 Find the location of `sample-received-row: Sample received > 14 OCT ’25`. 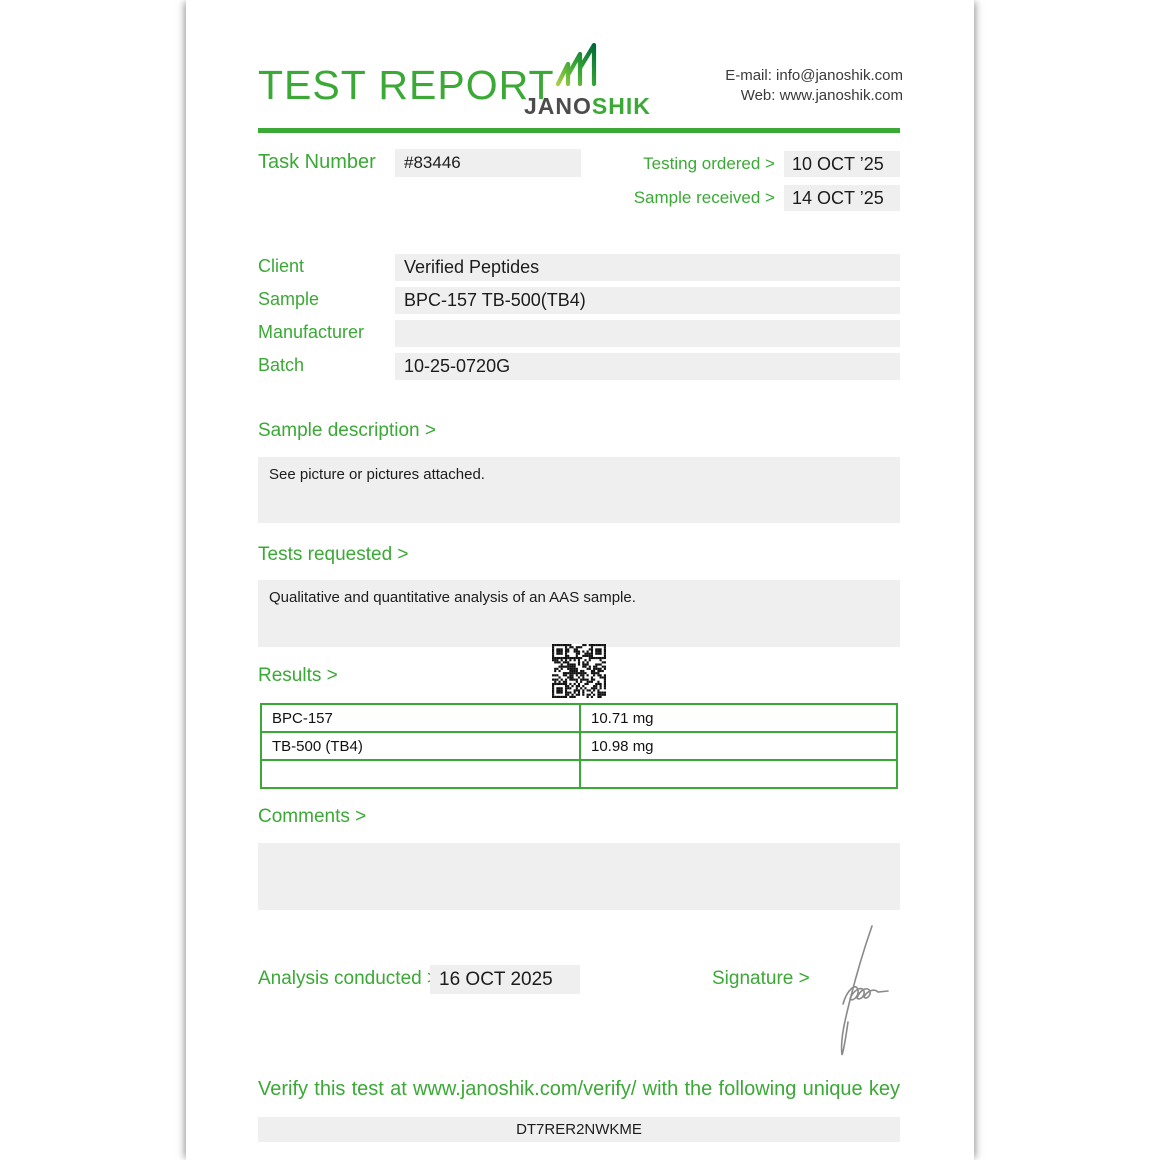

sample-received-row: Sample received > 14 OCT ’25 is located at coordinates (579, 197).